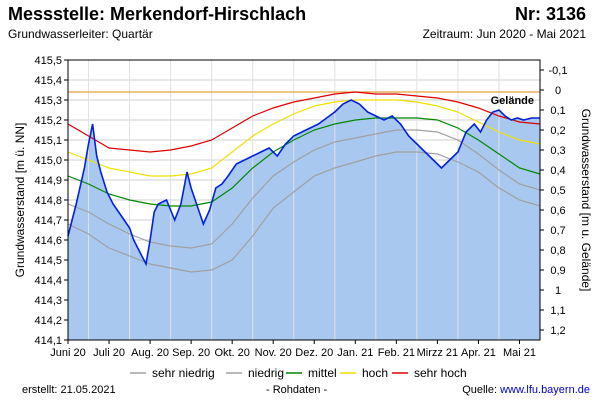 Image resolution: width=600 pixels, height=400 pixels. Describe the element at coordinates (109, 353) in the screenshot. I see `x-tick-label: Juli 20` at that location.